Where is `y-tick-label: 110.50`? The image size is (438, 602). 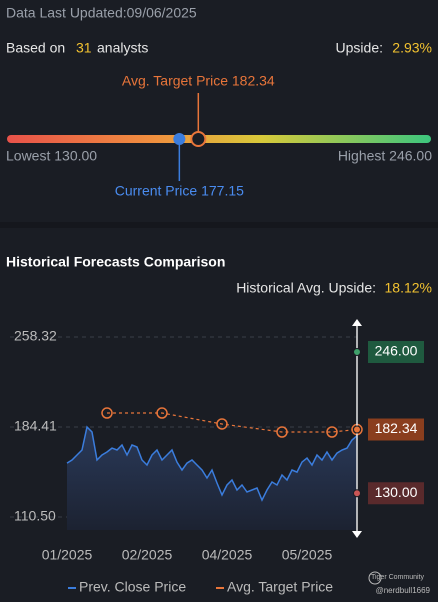
y-tick-label: 110.50 is located at coordinates (35, 516).